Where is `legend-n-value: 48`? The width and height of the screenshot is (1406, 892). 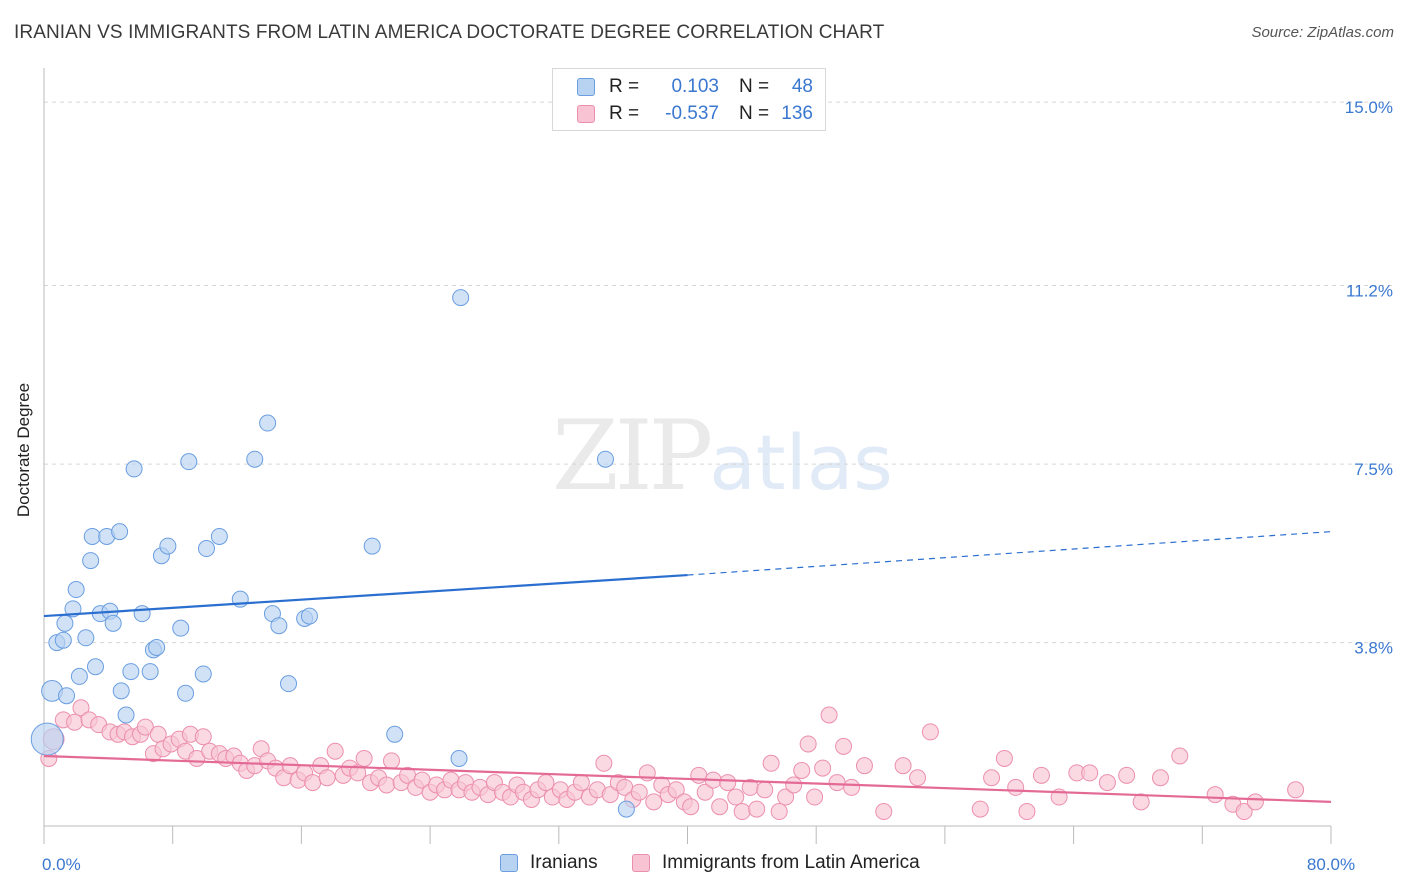
legend-n-value: 48 is located at coordinates (802, 86).